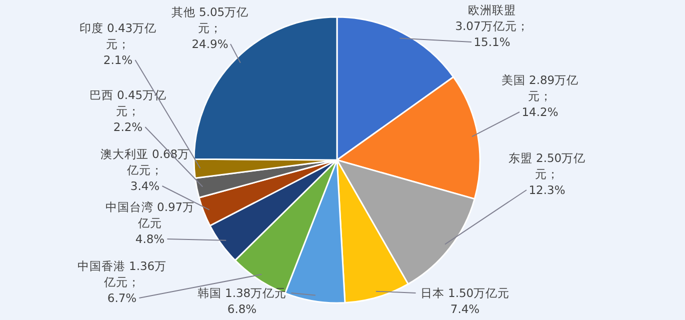  What do you see at coordinates (492, 10) in the screenshot?
I see `slice-label: 欧洲联盟` at bounding box center [492, 10].